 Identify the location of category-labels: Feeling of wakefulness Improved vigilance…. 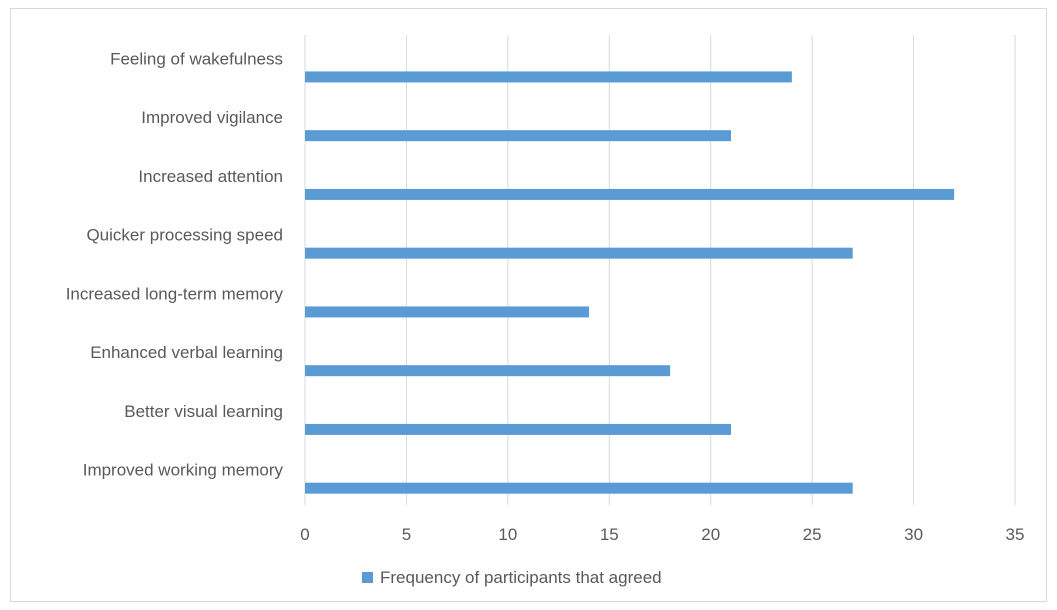
(175, 264).